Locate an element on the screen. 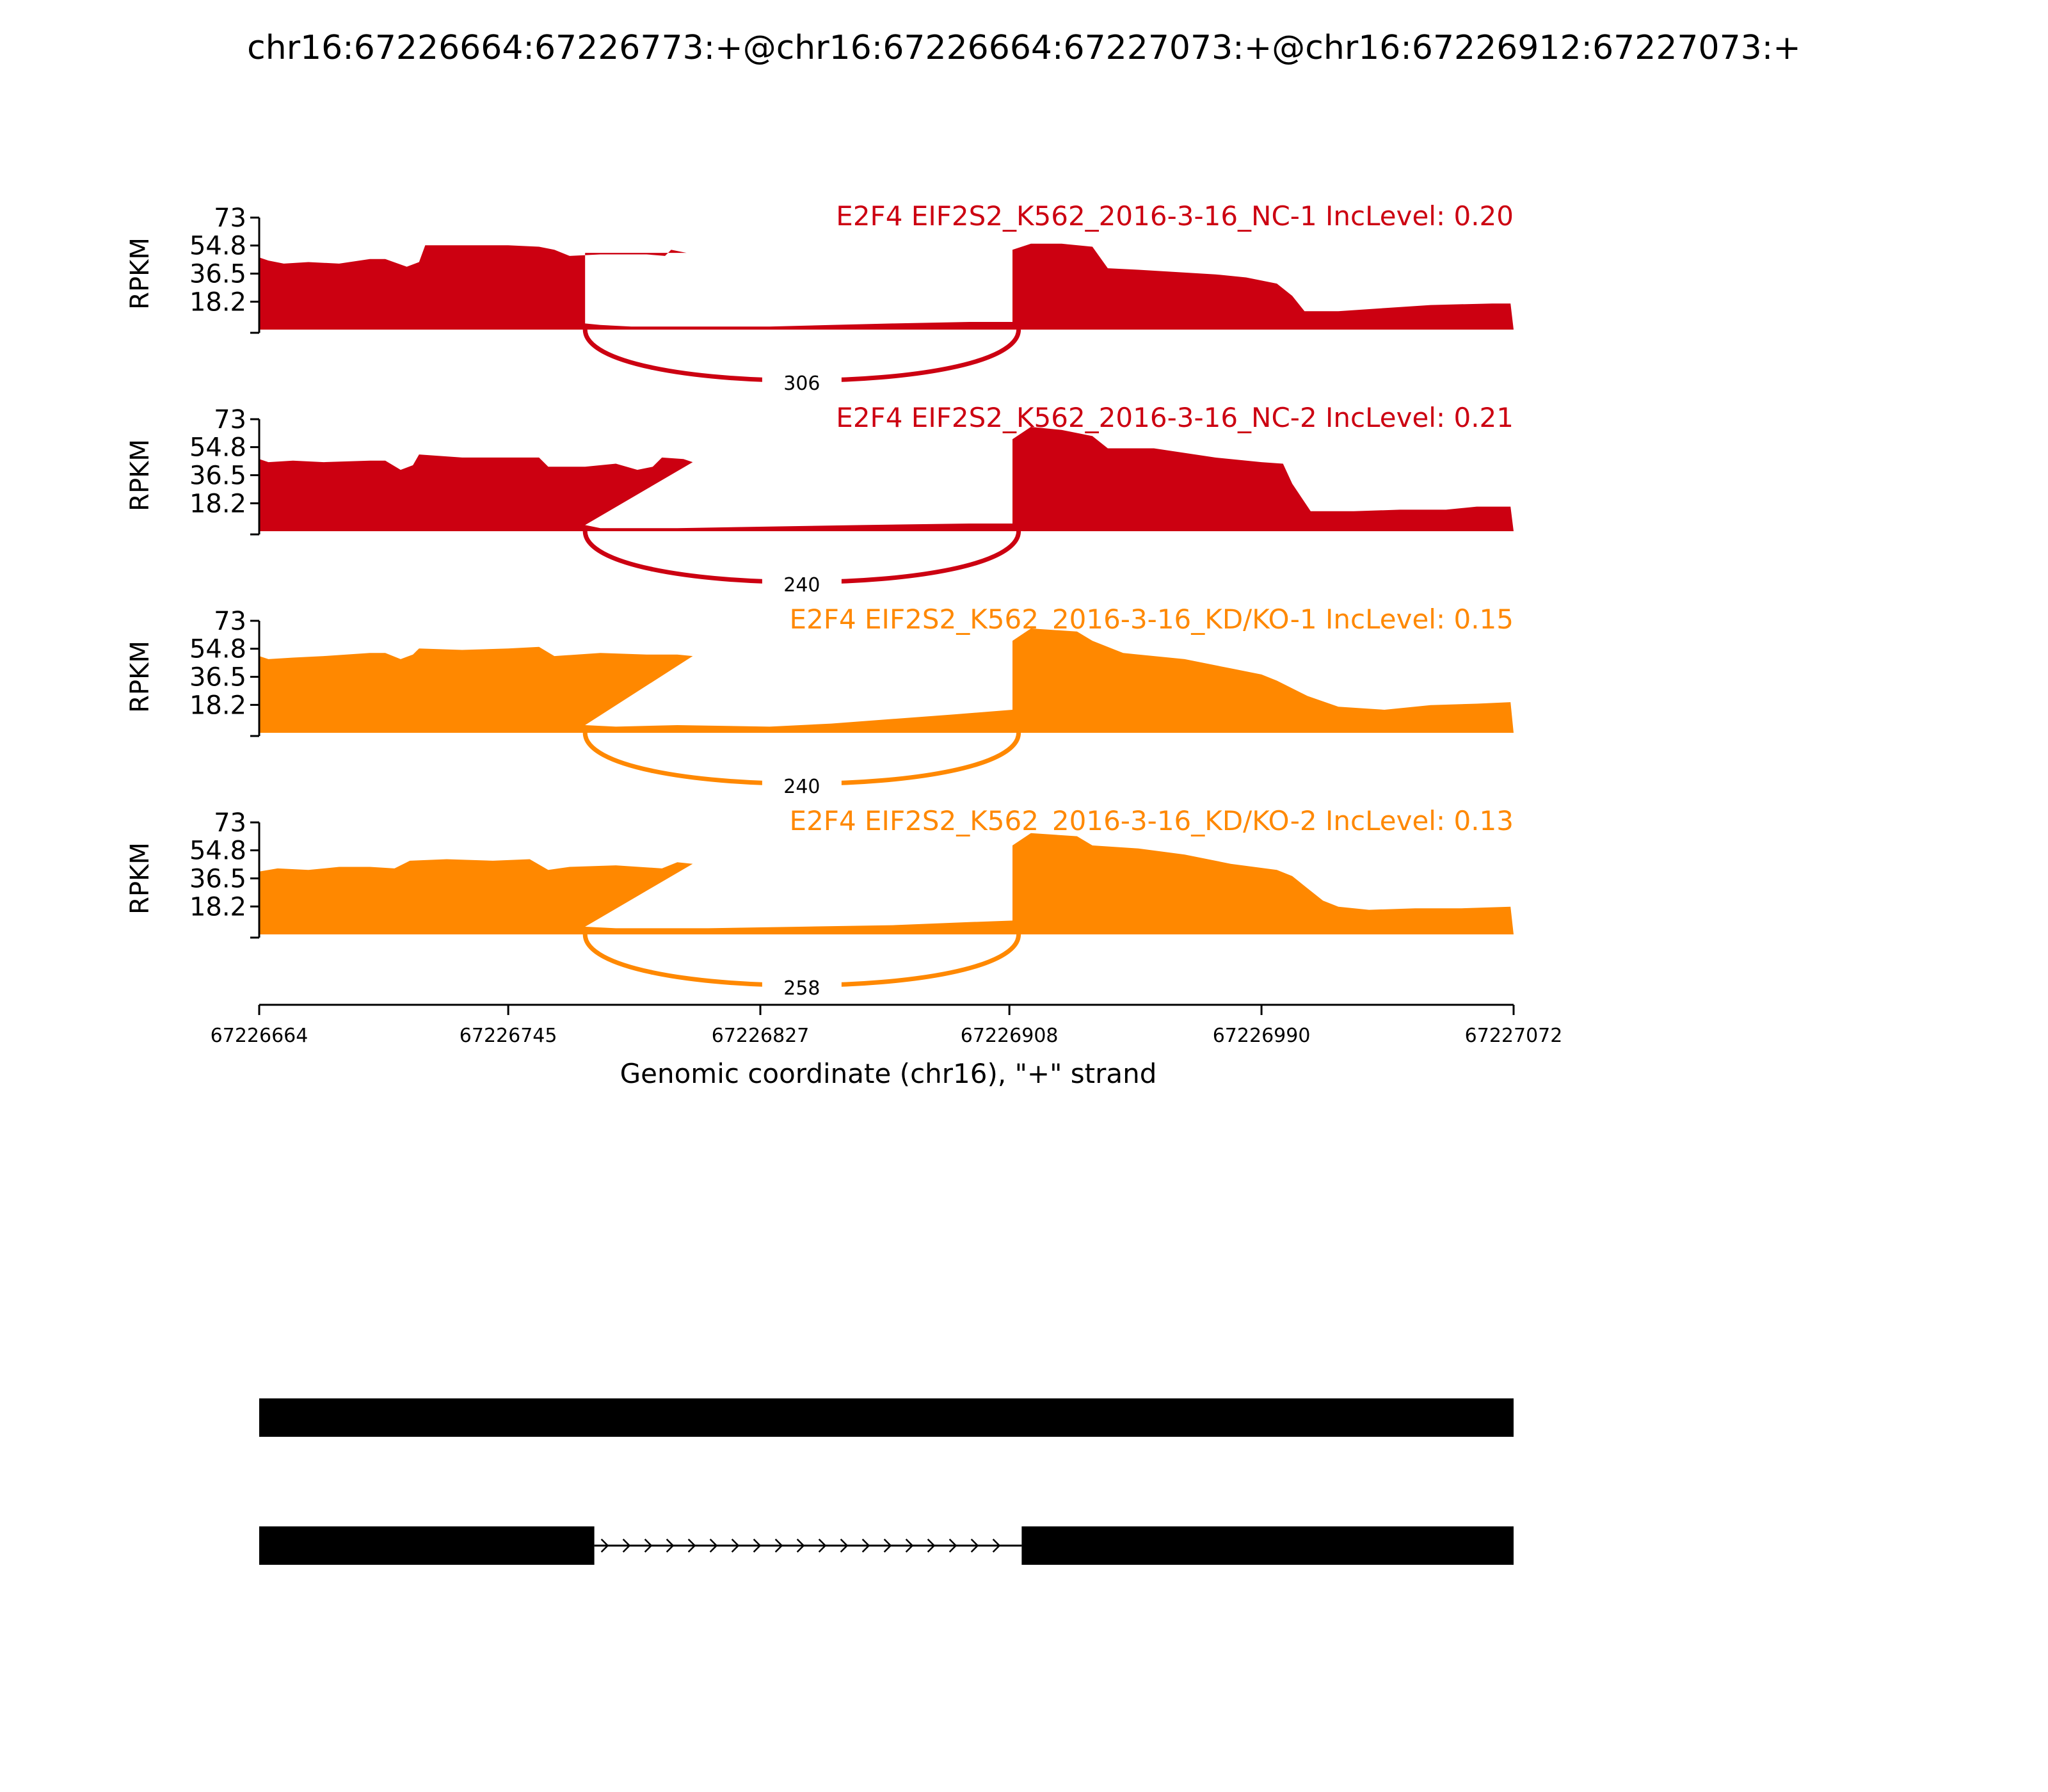 This screenshot has width=2048, height=1792. x-tick-label: 67226908 is located at coordinates (1010, 1036).